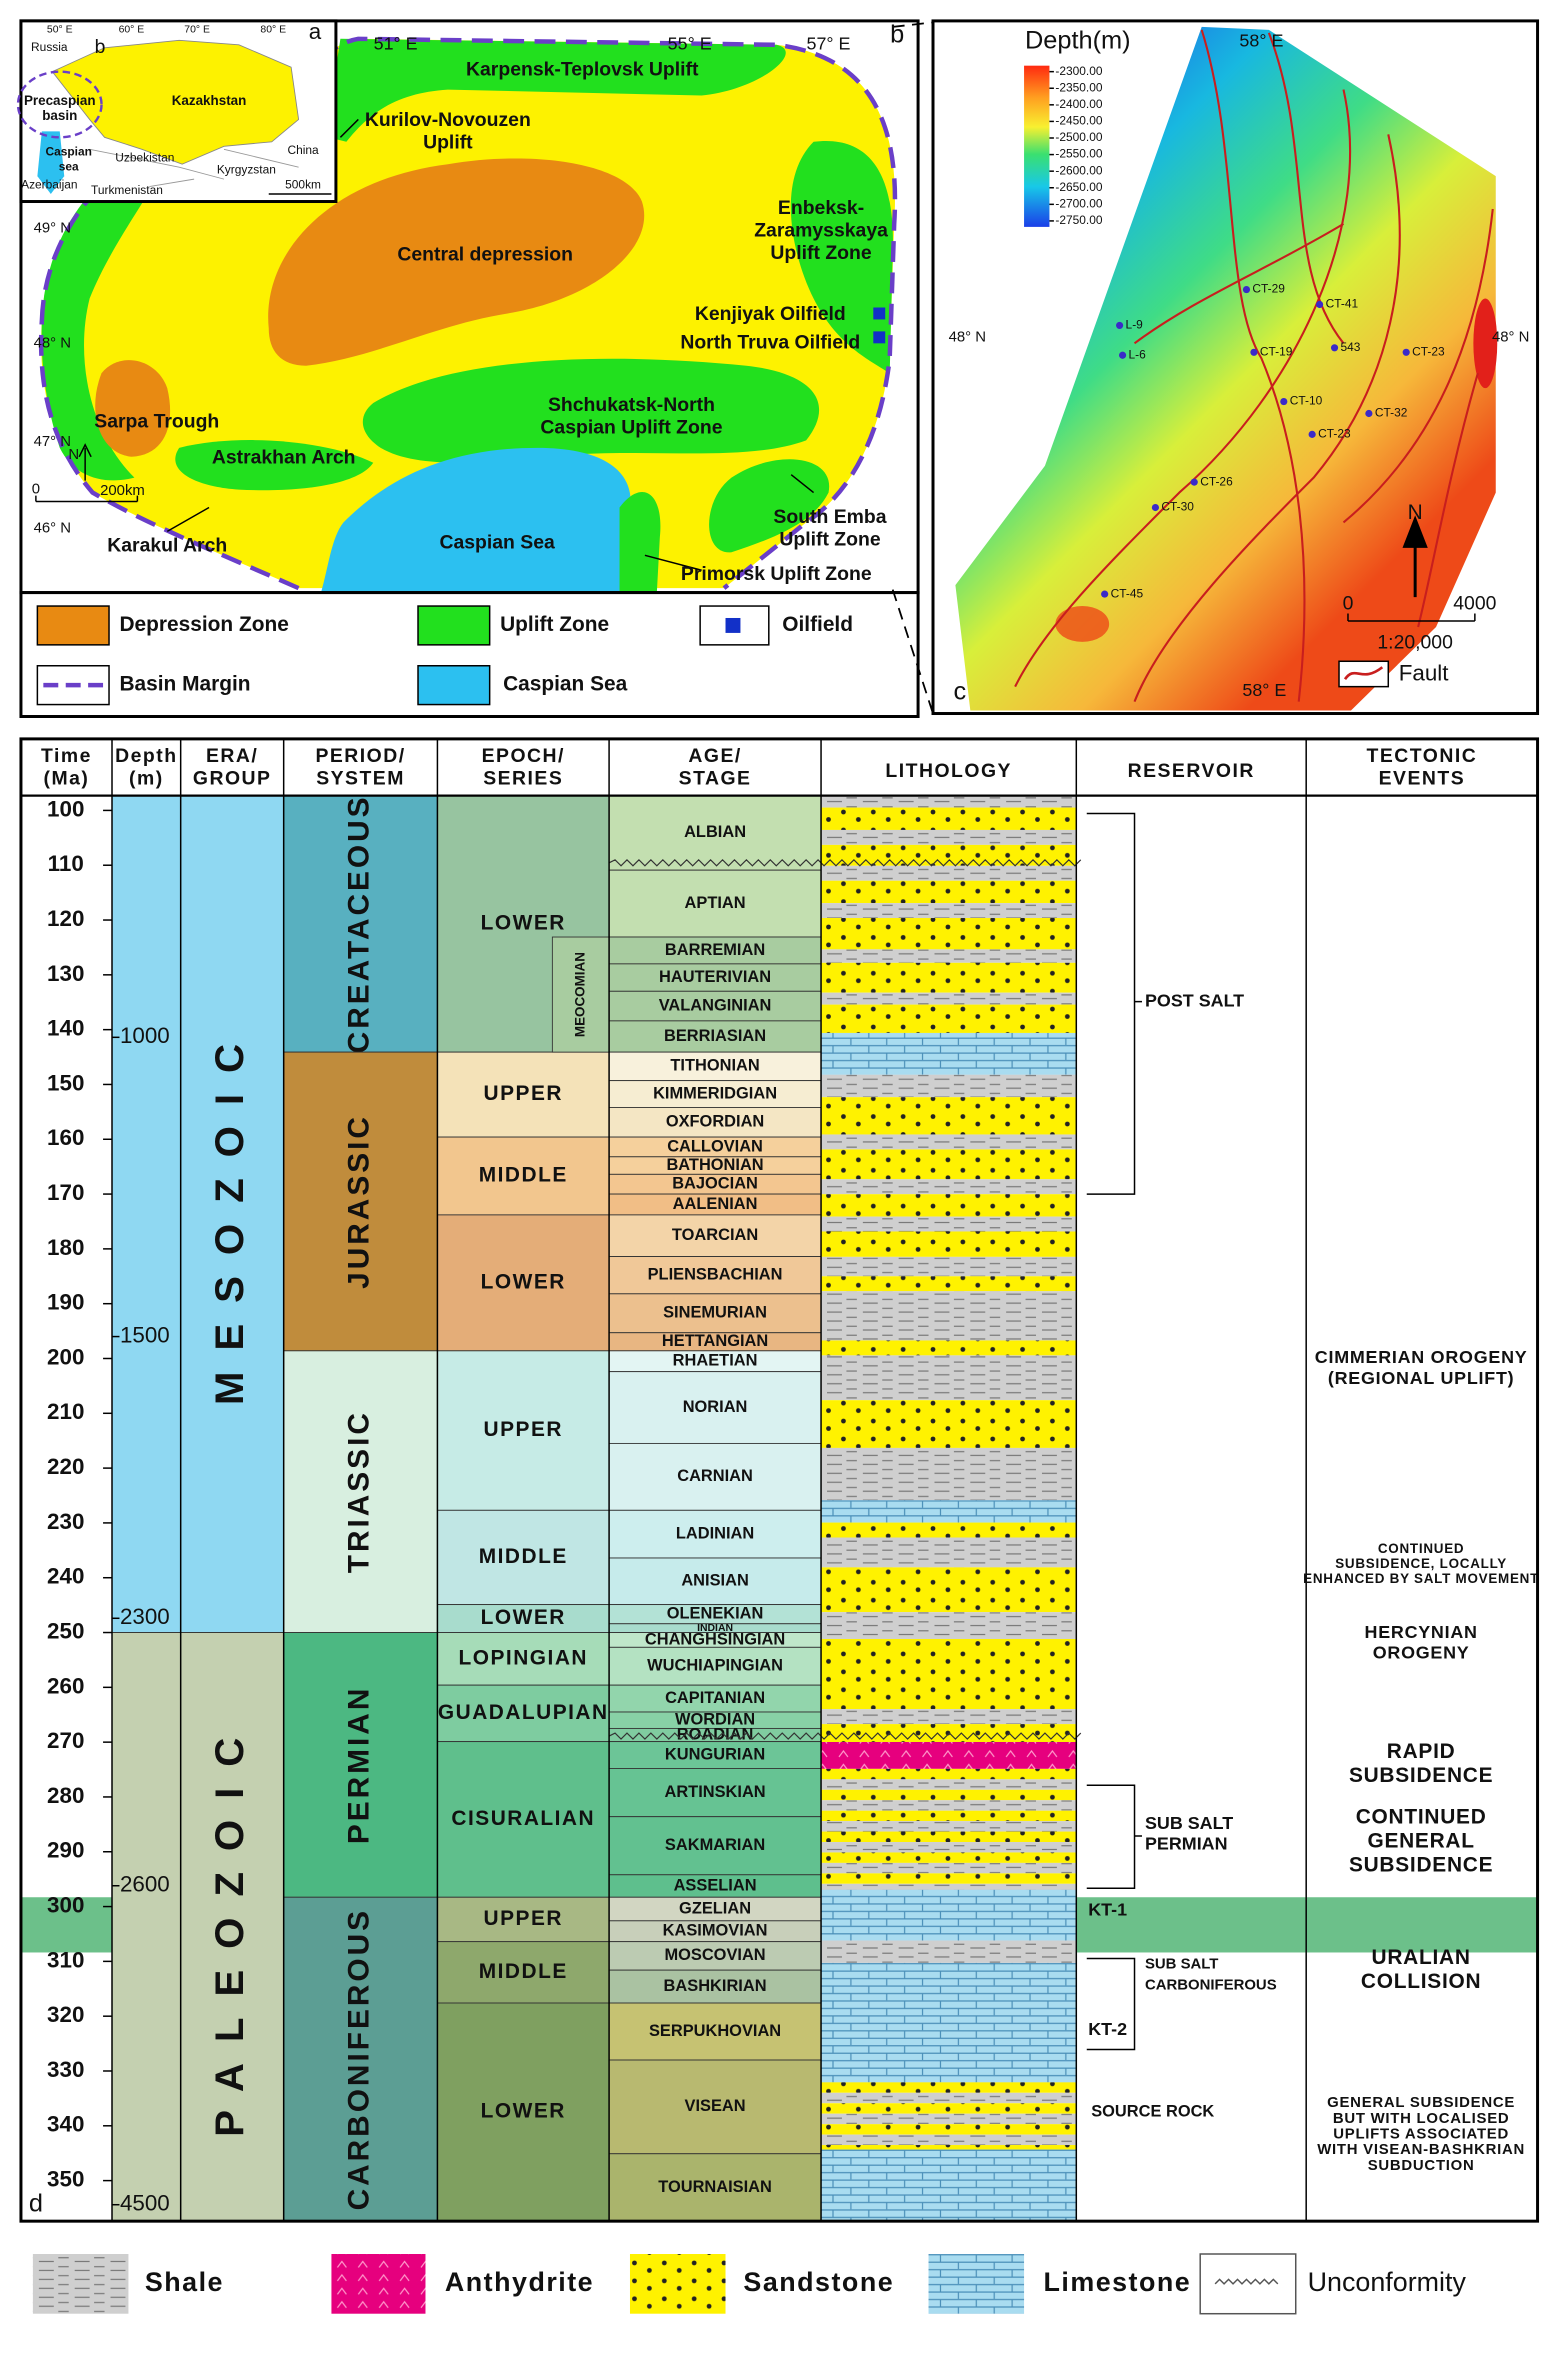 This screenshot has height=2357, width=1560. I want to click on map-b, so click(469, 306).